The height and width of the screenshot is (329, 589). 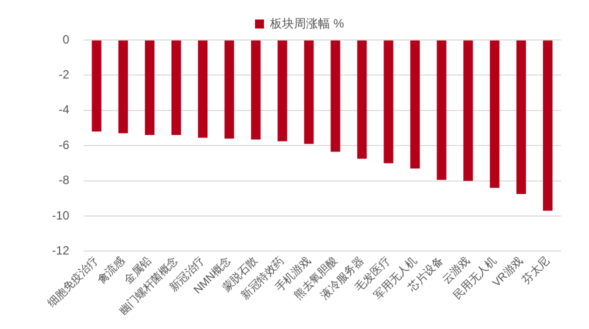 I want to click on y-tick-label: 0, so click(x=66, y=39).